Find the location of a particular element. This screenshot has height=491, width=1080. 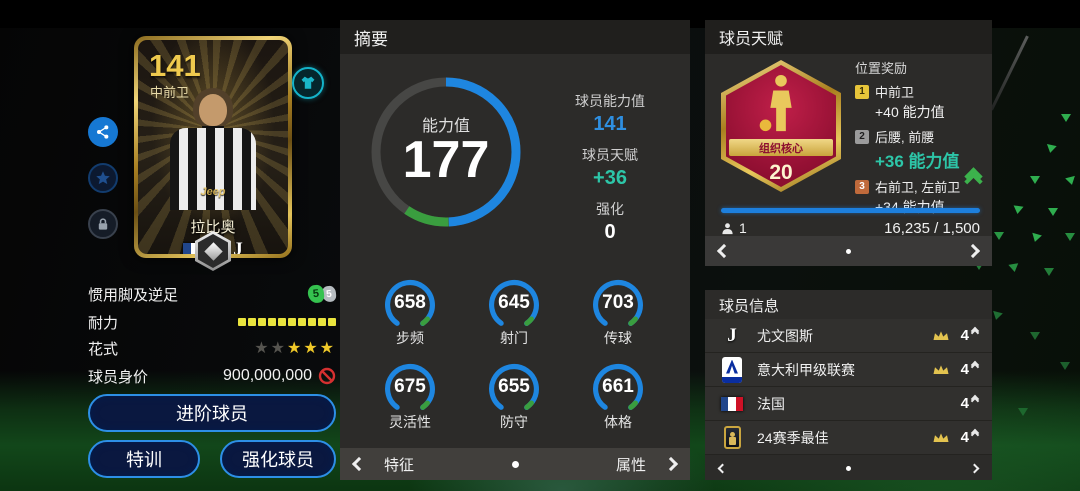

favorite-button is located at coordinates (103, 178).